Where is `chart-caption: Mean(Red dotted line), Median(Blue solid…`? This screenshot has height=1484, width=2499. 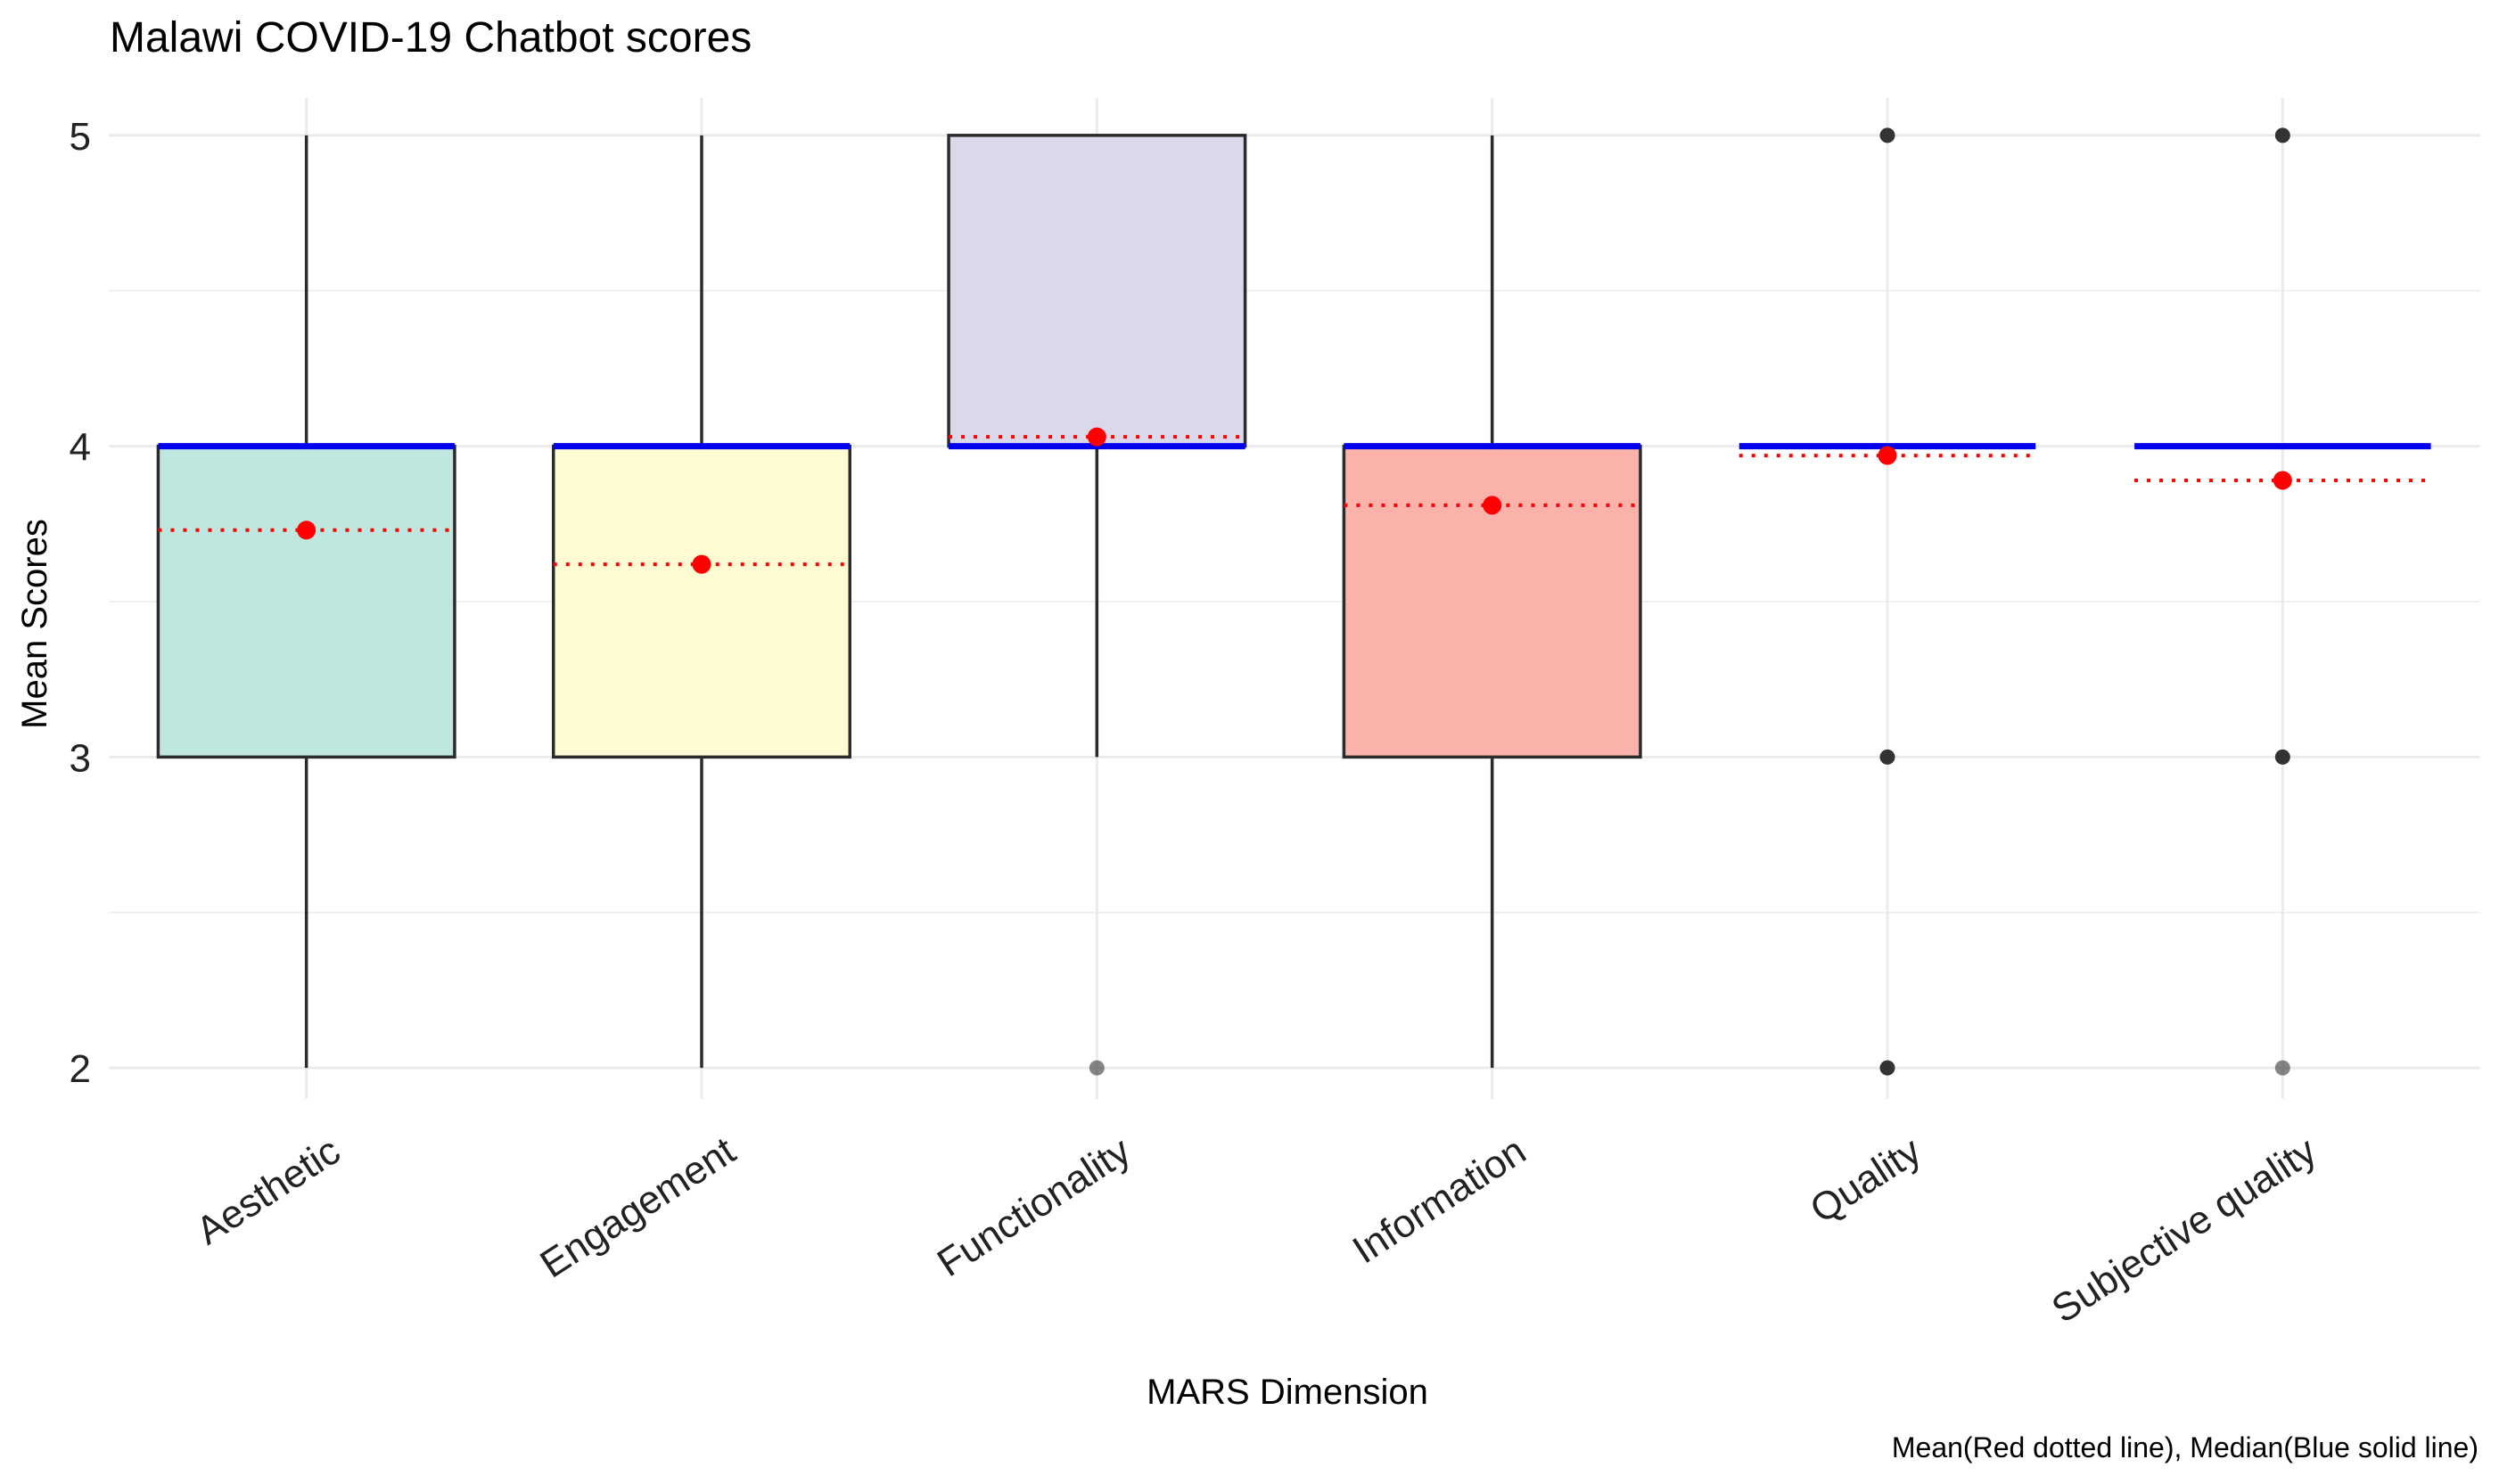 chart-caption: Mean(Red dotted line), Median(Blue solid… is located at coordinates (2185, 1447).